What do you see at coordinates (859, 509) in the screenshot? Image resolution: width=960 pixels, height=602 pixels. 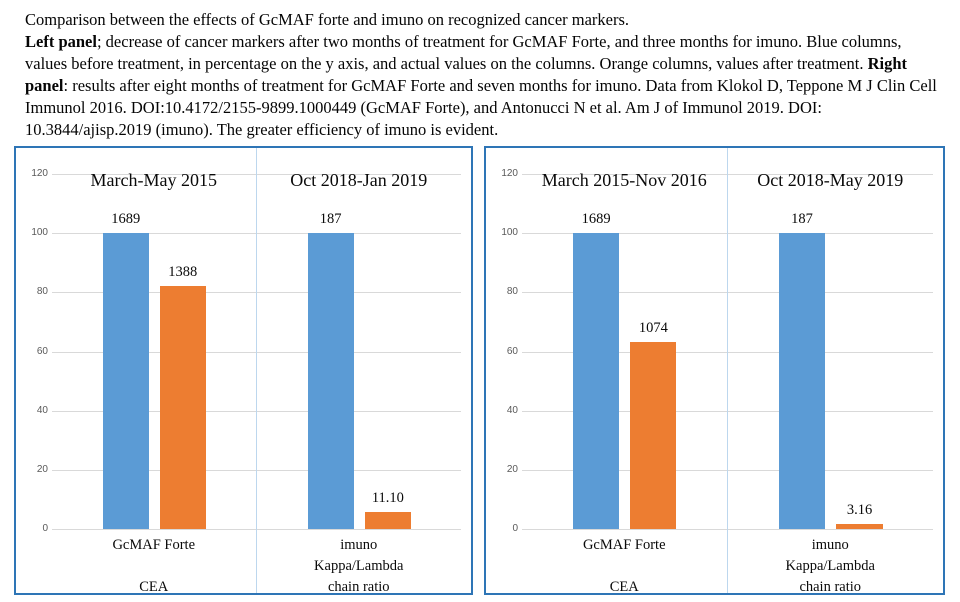 I see `bar-value-label: 3.16` at bounding box center [859, 509].